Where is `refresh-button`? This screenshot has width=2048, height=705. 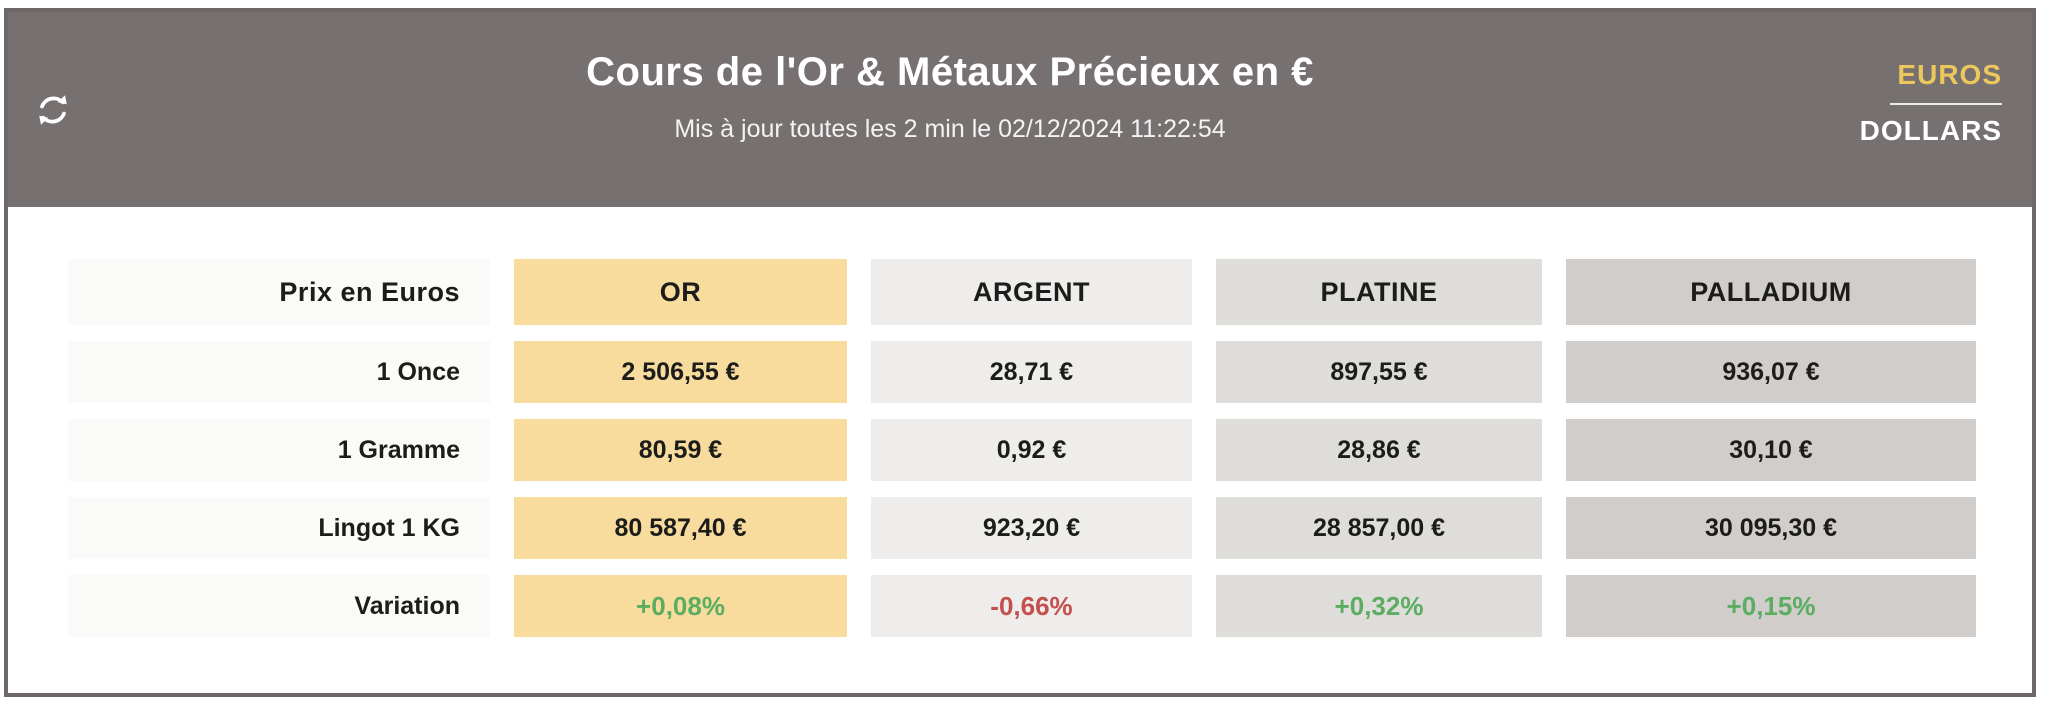 refresh-button is located at coordinates (53, 109).